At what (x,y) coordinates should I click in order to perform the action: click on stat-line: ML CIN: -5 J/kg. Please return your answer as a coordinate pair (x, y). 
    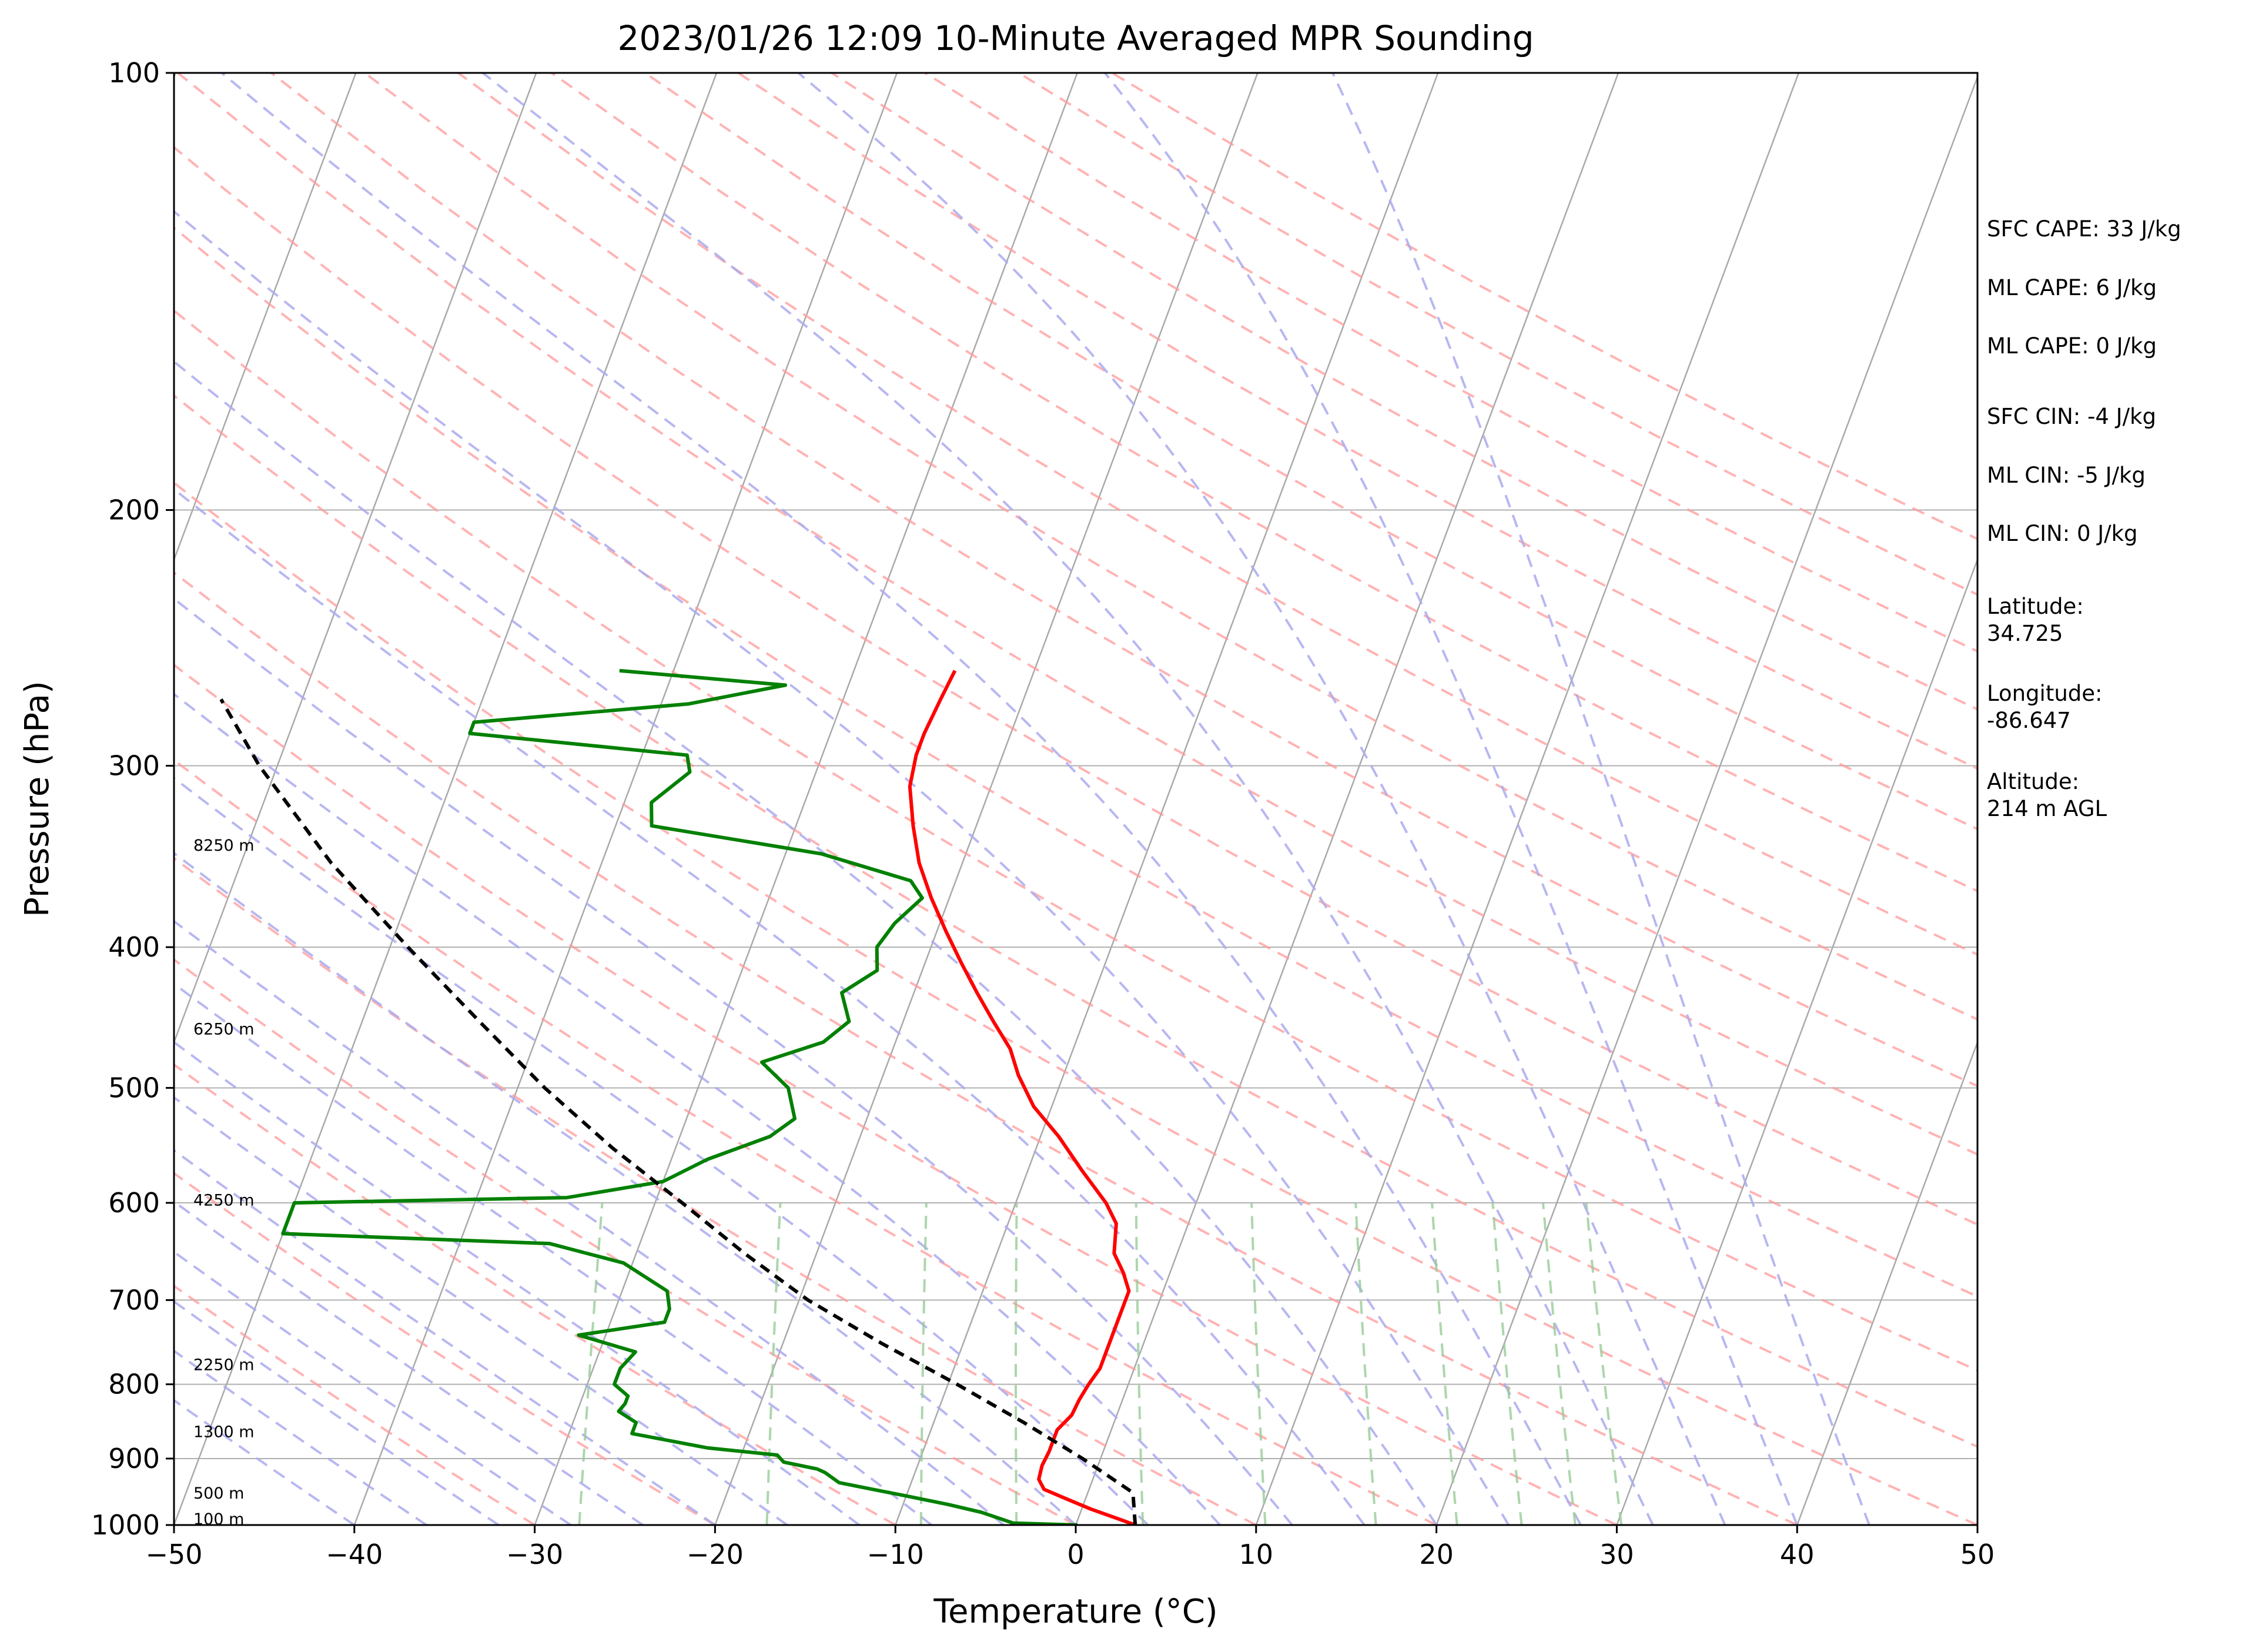
    Looking at the image, I should click on (2067, 476).